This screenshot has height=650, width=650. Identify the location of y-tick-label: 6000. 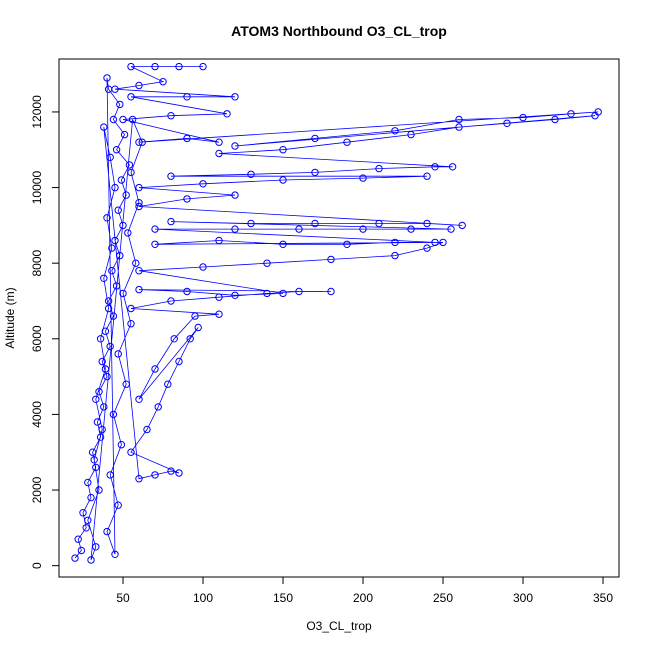
(37, 338).